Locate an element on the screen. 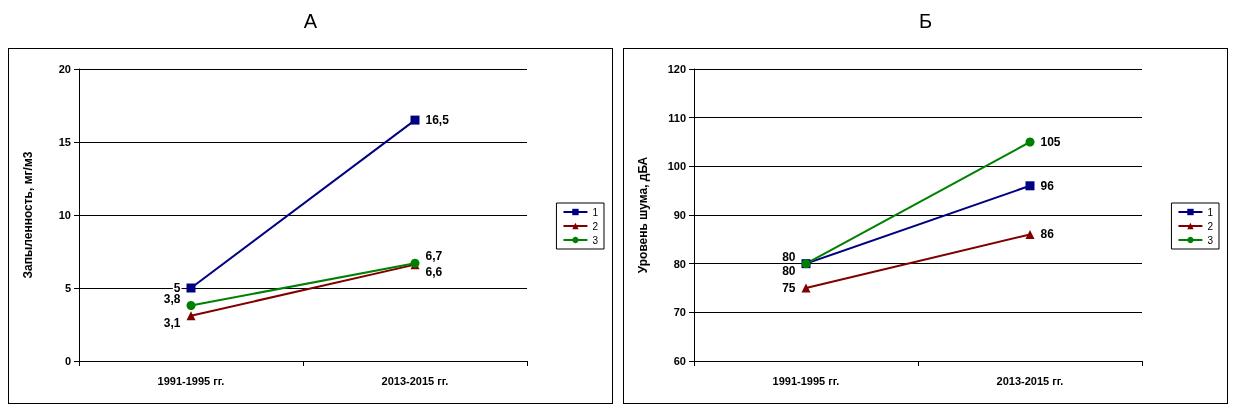  chart-title: А is located at coordinates (310, 21).